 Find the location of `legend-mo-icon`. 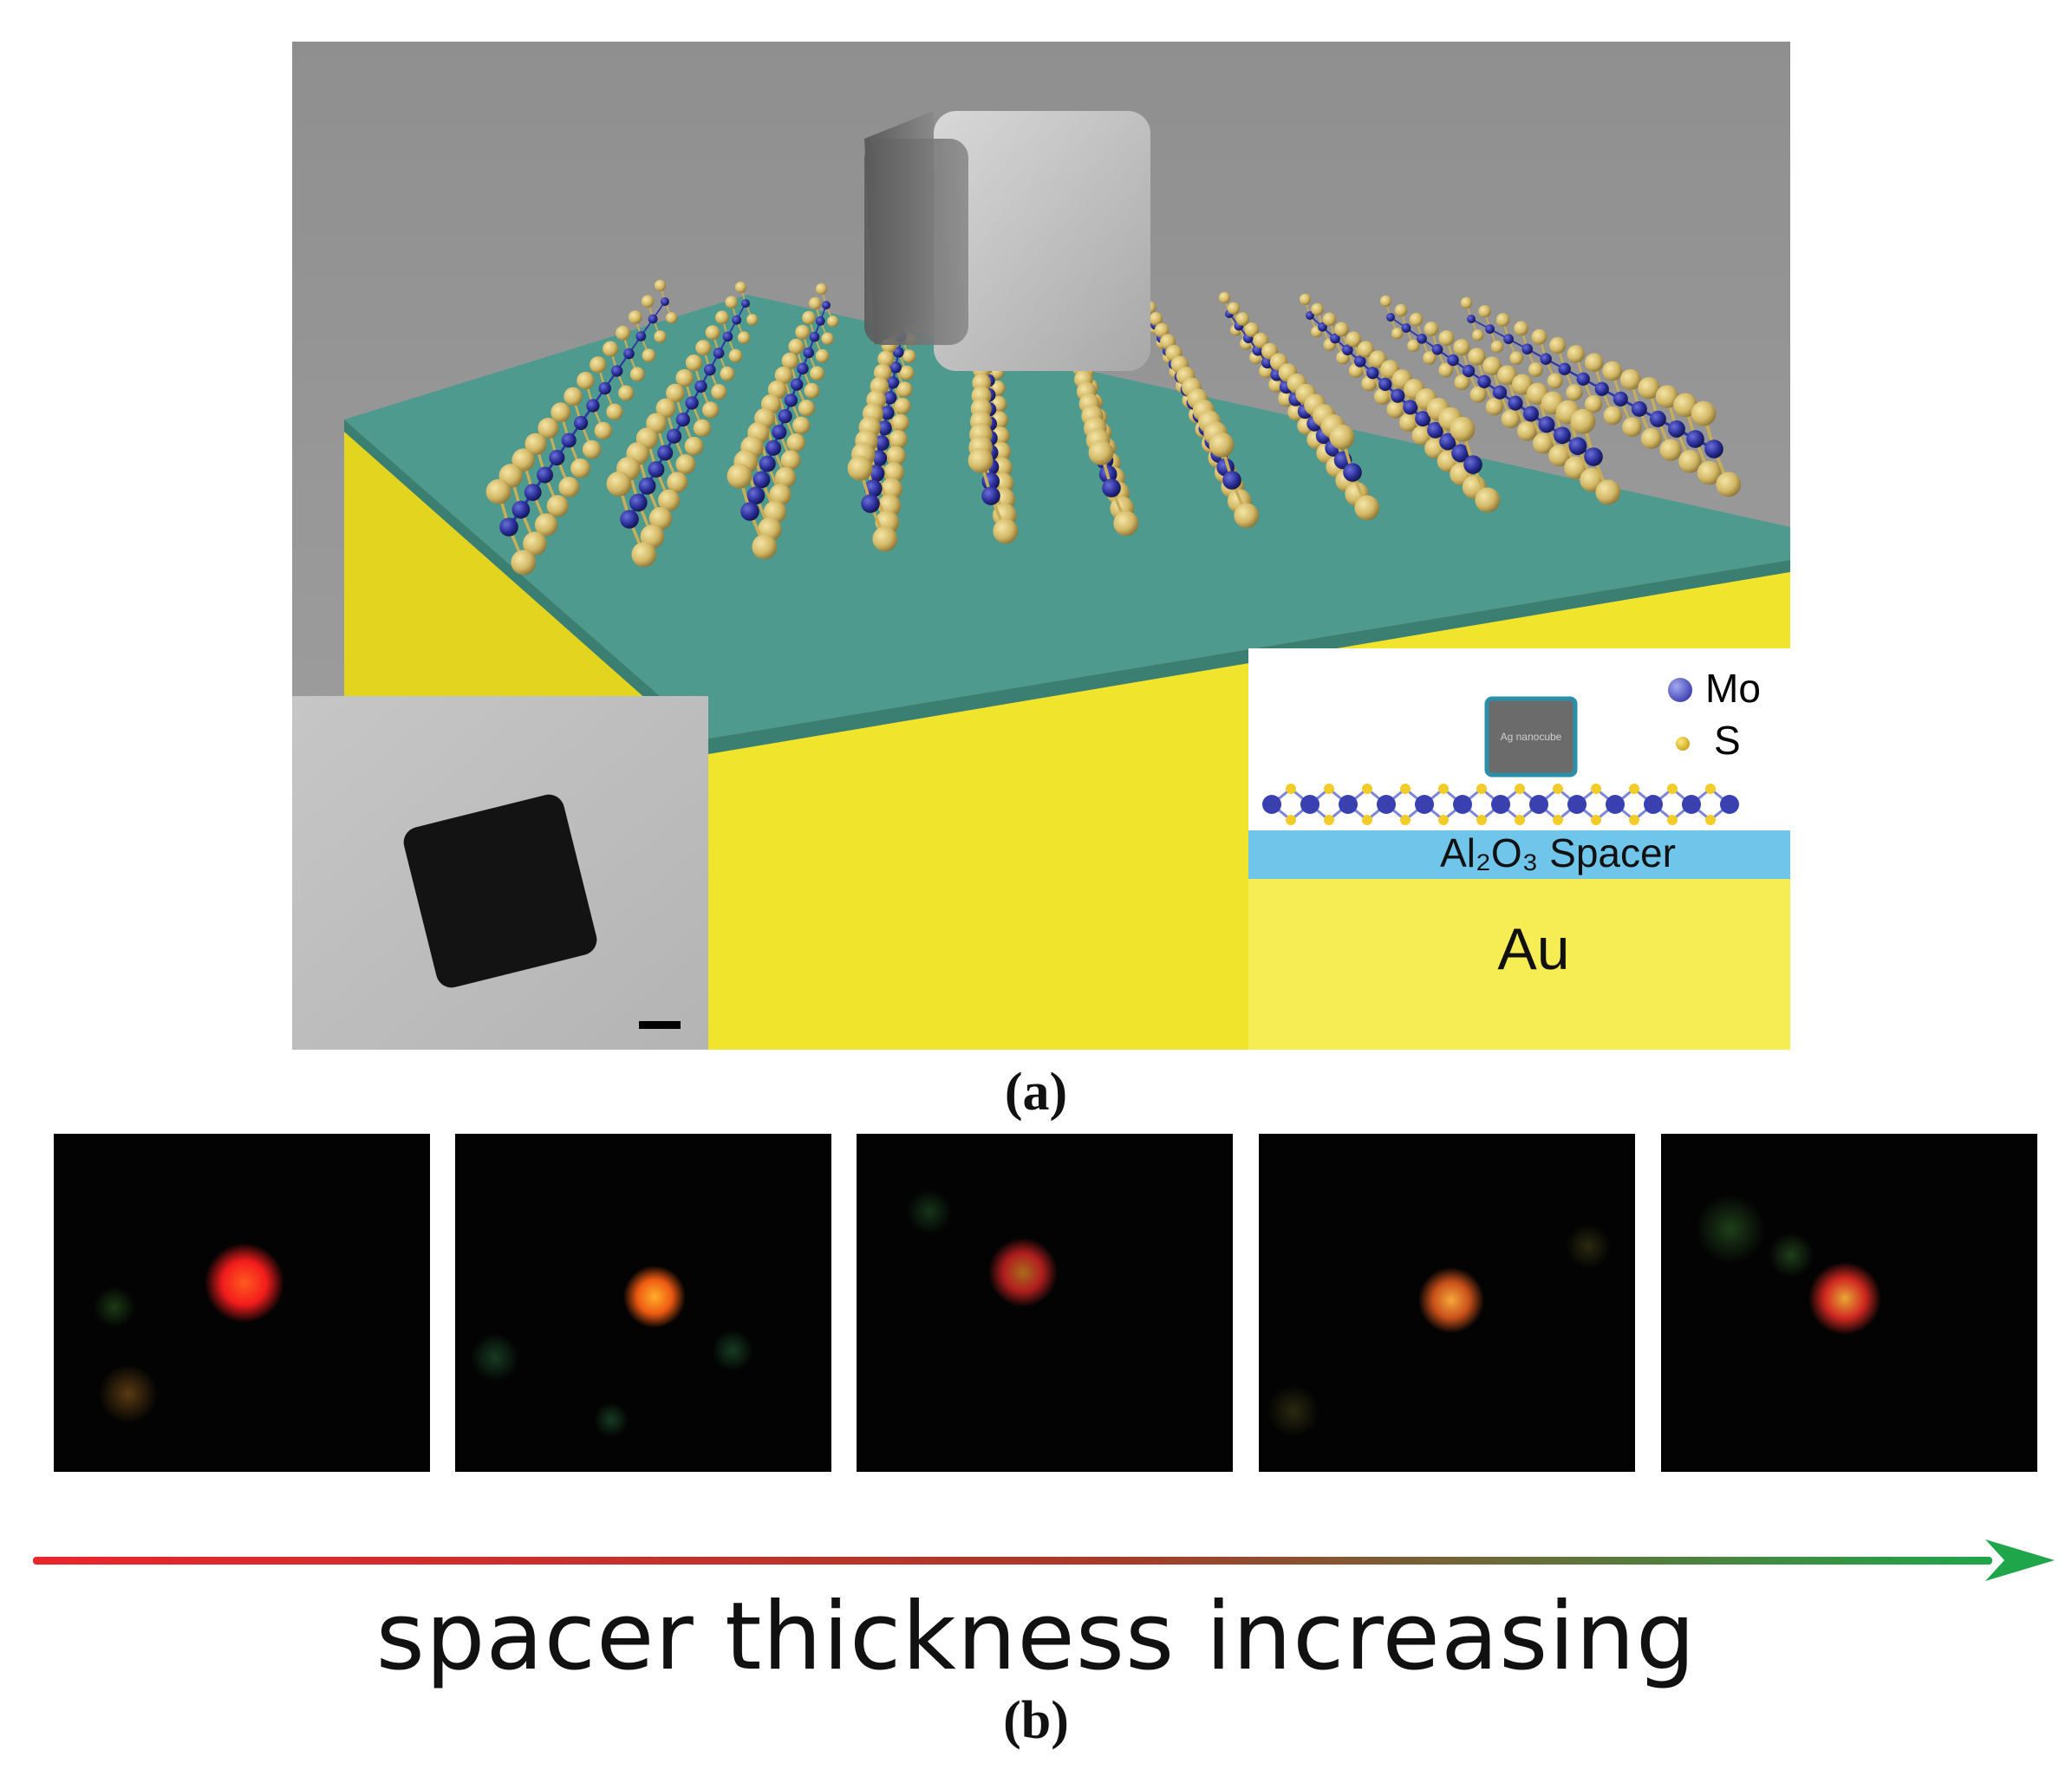

legend-mo-icon is located at coordinates (1680, 690).